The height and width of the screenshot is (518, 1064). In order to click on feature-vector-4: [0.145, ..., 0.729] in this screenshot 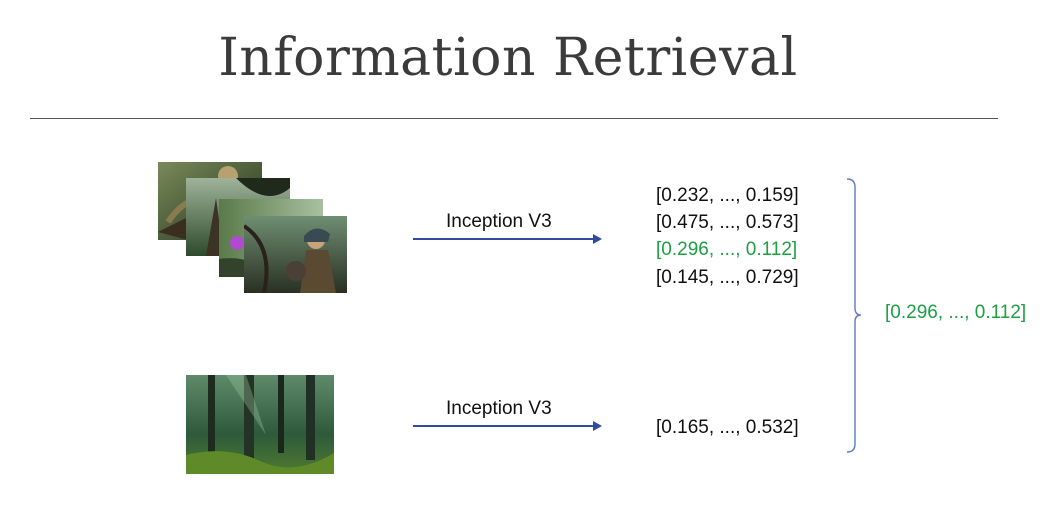, I will do `click(727, 277)`.